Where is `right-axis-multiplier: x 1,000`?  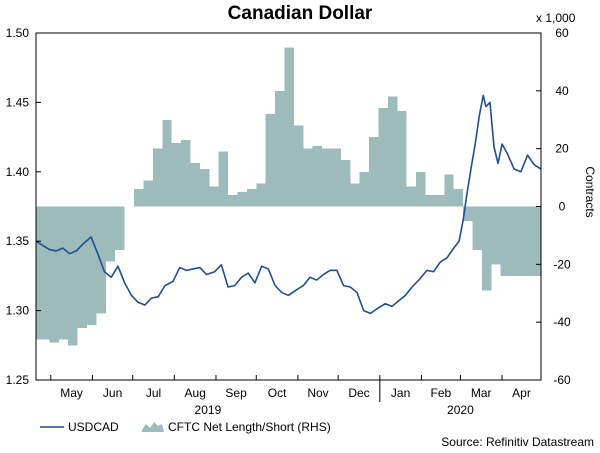 right-axis-multiplier: x 1,000 is located at coordinates (556, 18).